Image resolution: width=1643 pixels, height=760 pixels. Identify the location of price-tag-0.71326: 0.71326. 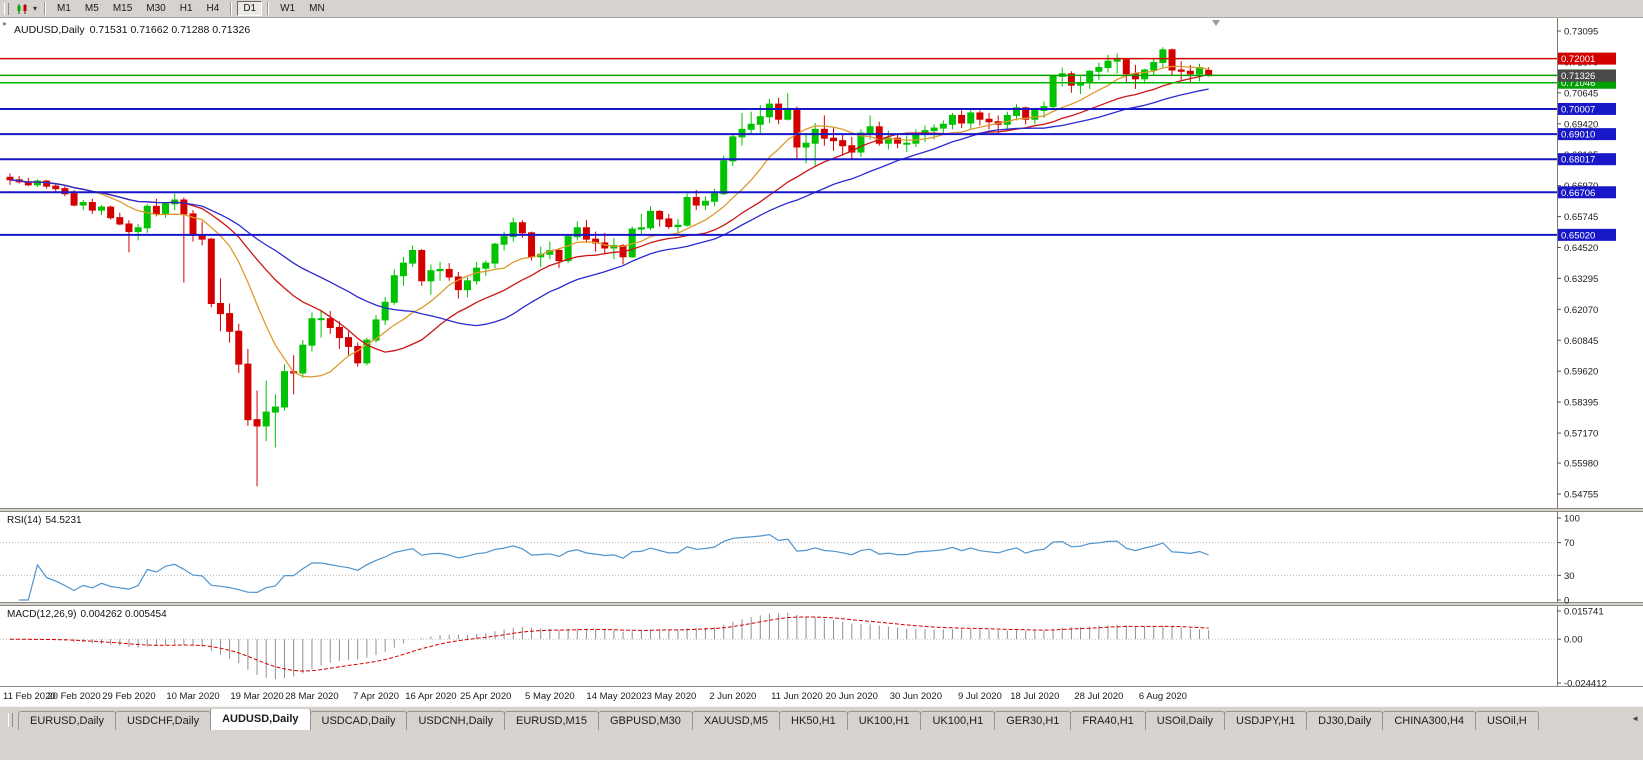
(1587, 75).